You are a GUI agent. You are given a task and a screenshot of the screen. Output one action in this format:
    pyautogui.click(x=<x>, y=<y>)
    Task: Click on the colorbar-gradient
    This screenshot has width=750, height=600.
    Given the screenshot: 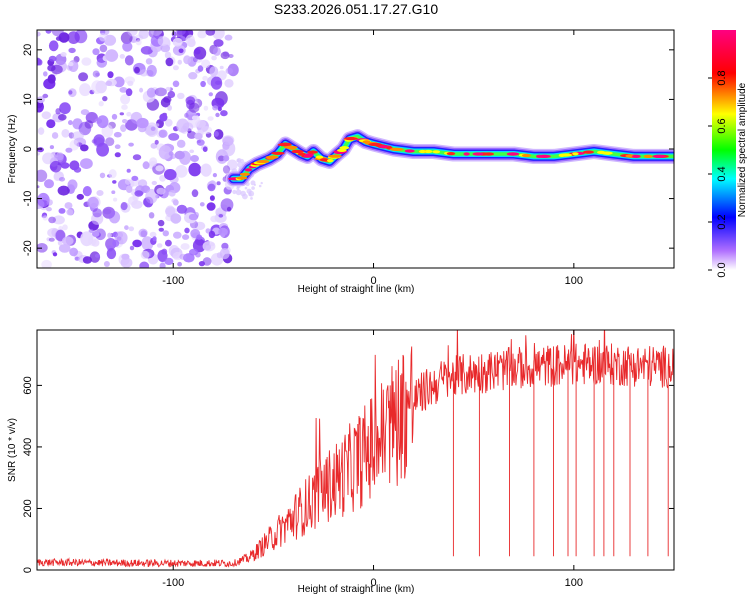 What is the action you would take?
    pyautogui.click(x=724, y=150)
    